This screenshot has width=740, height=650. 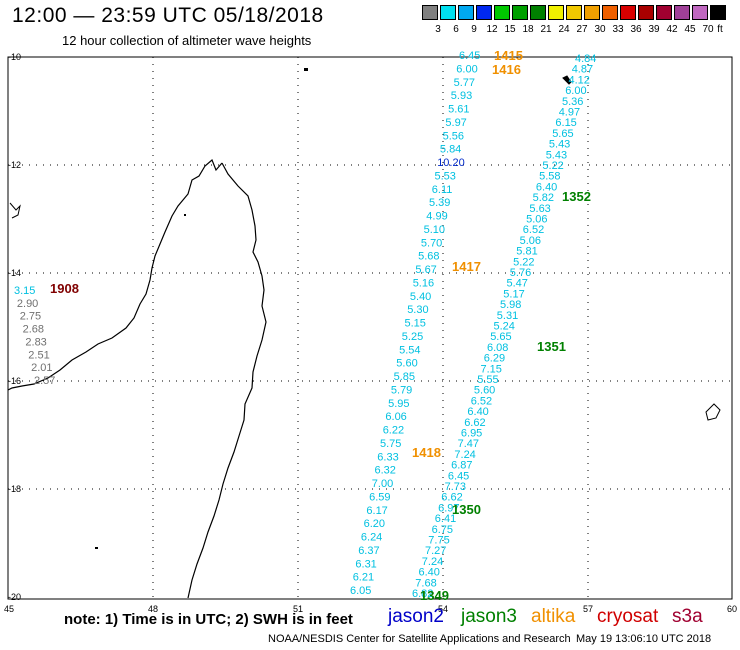 I want to click on altika-swh-reading: 5.53, so click(x=445, y=176).